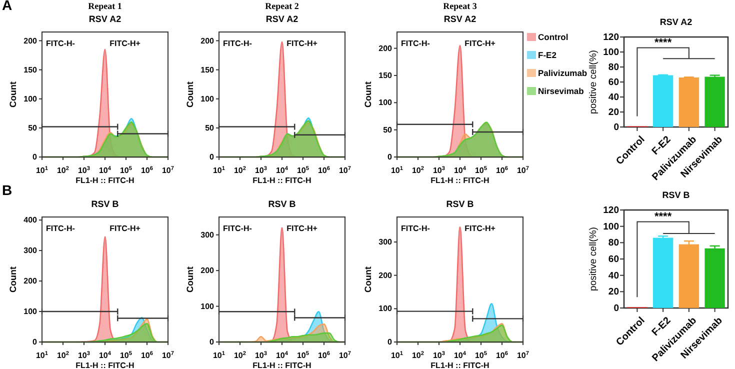 The image size is (735, 369). What do you see at coordinates (7, 190) in the screenshot?
I see `text: B` at bounding box center [7, 190].